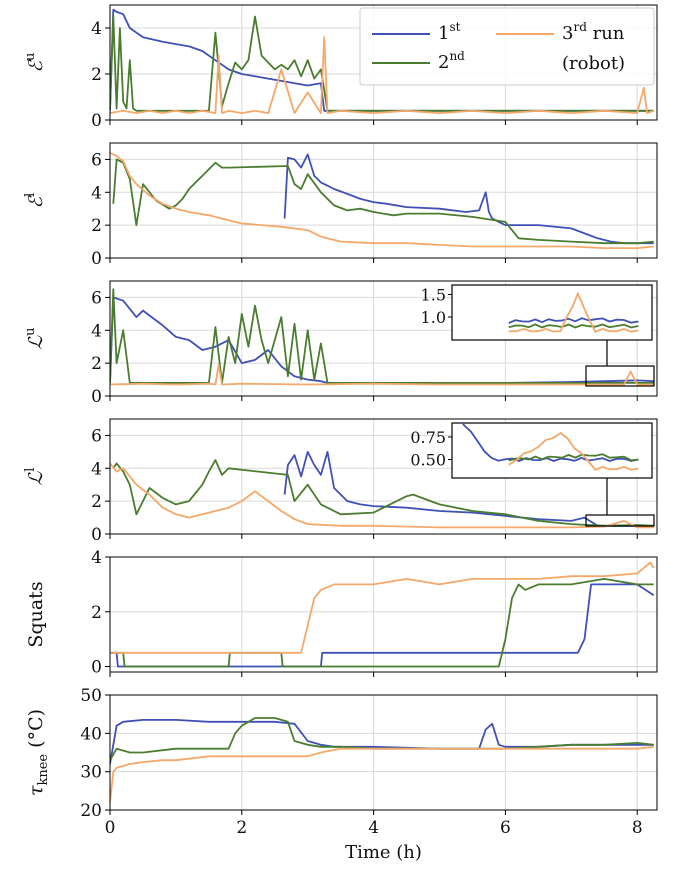 The image size is (673, 874). I want to click on y-tick-label: 20, so click(91, 811).